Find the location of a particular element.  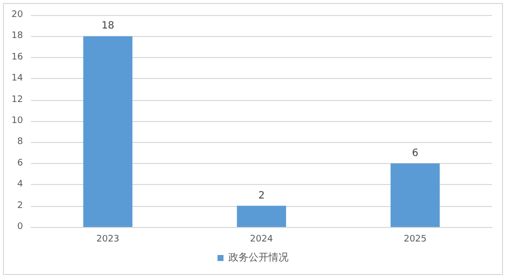

y-tick-label: 12 is located at coordinates (17, 99).